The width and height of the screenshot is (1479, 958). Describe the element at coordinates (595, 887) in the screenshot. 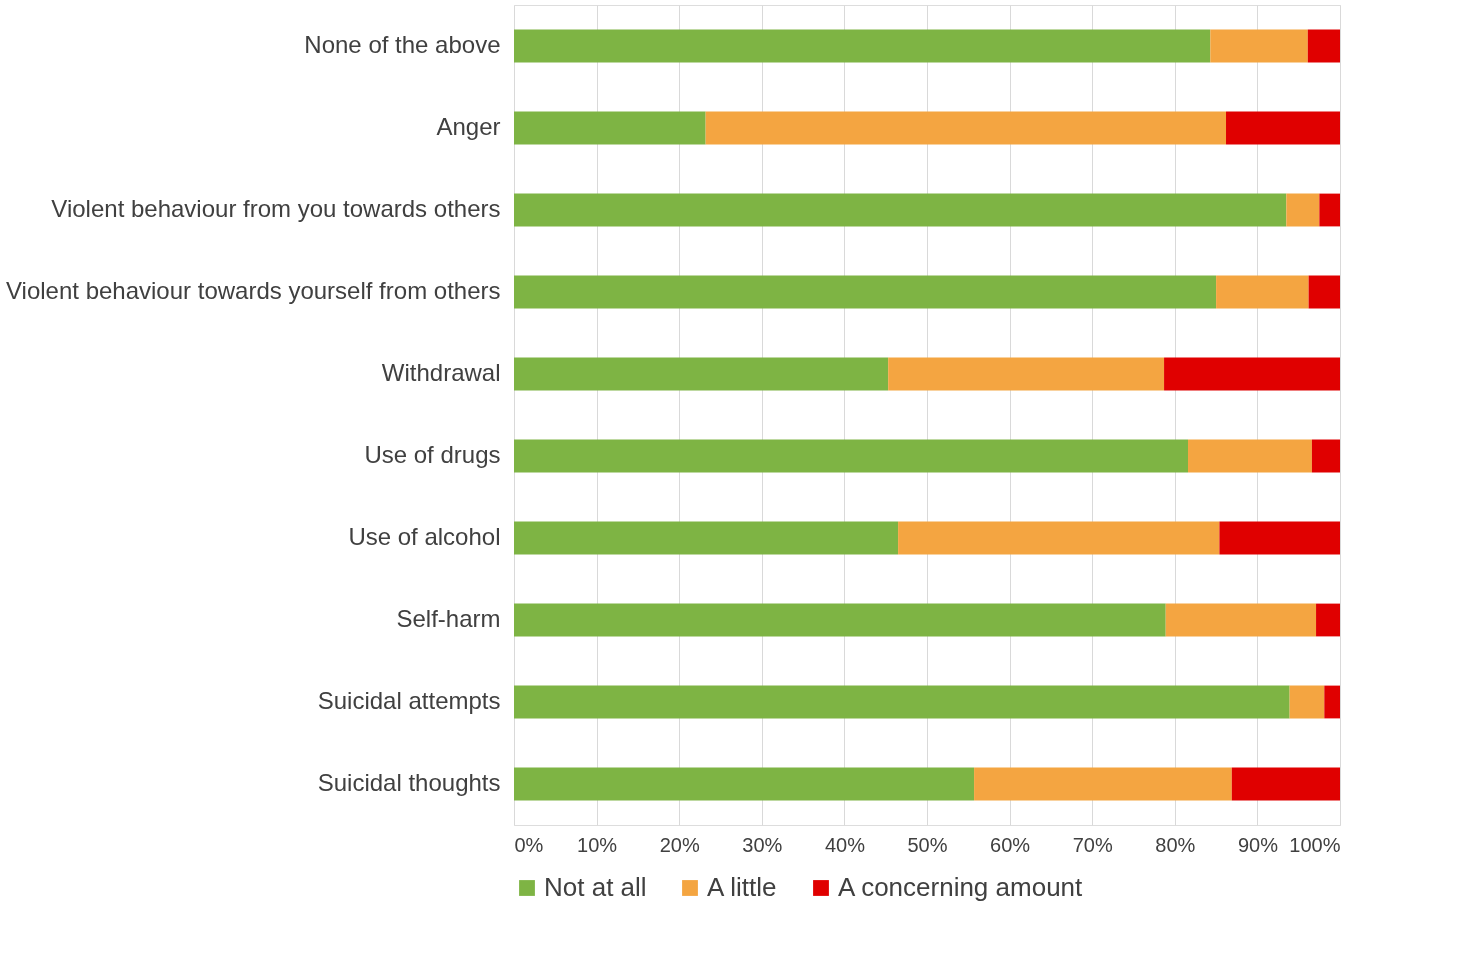

I see `legend-label: Not at all` at that location.